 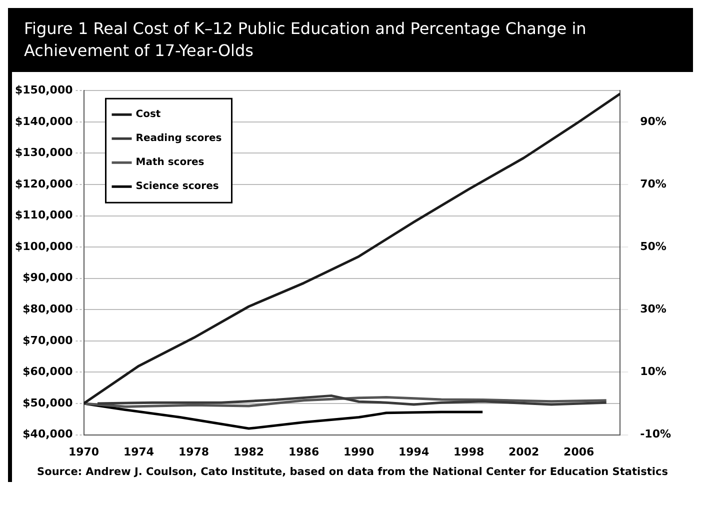 What do you see at coordinates (44, 215) in the screenshot?
I see `y-tick-label: $110,000` at bounding box center [44, 215].